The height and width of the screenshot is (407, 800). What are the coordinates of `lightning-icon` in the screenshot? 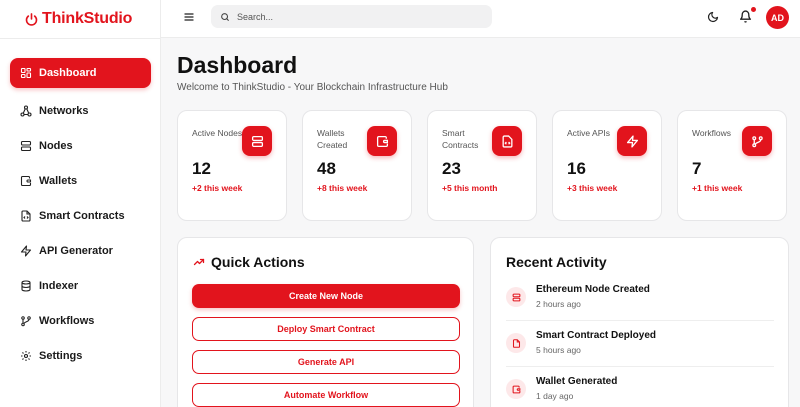 It's located at (26, 250).